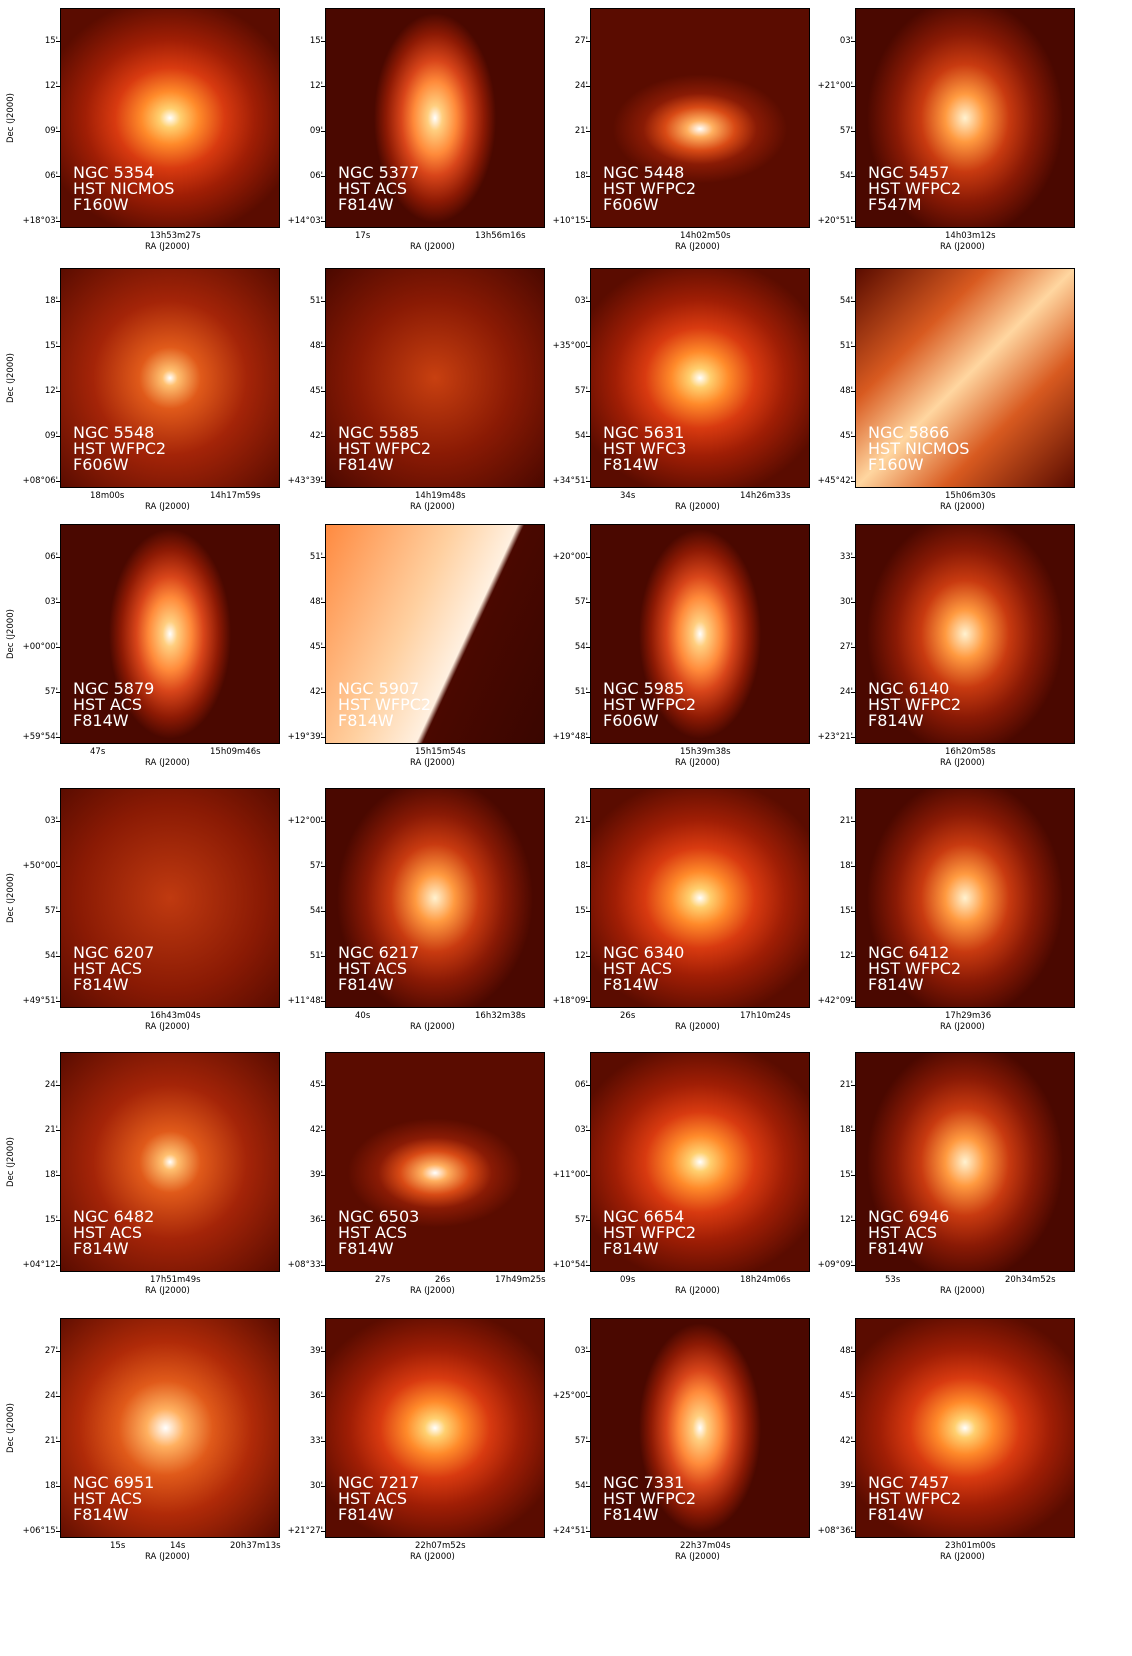 The image size is (1132, 1656). I want to click on filter-name: F606W, so click(631, 720).